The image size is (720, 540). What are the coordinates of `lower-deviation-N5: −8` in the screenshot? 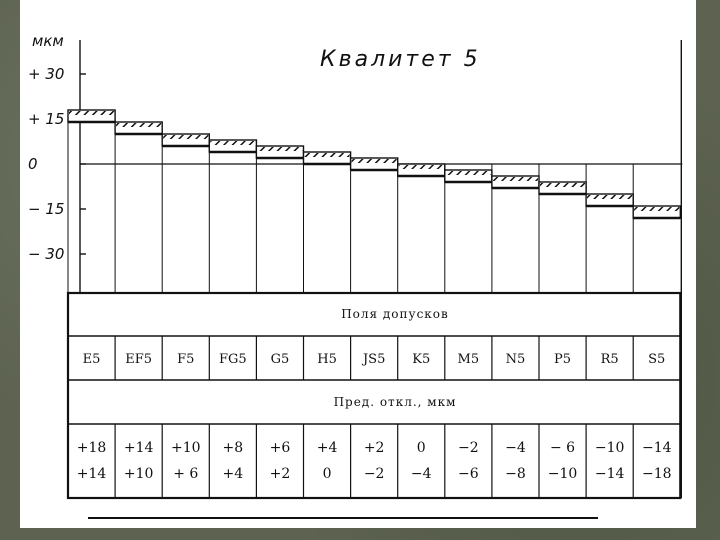 It's located at (515, 474).